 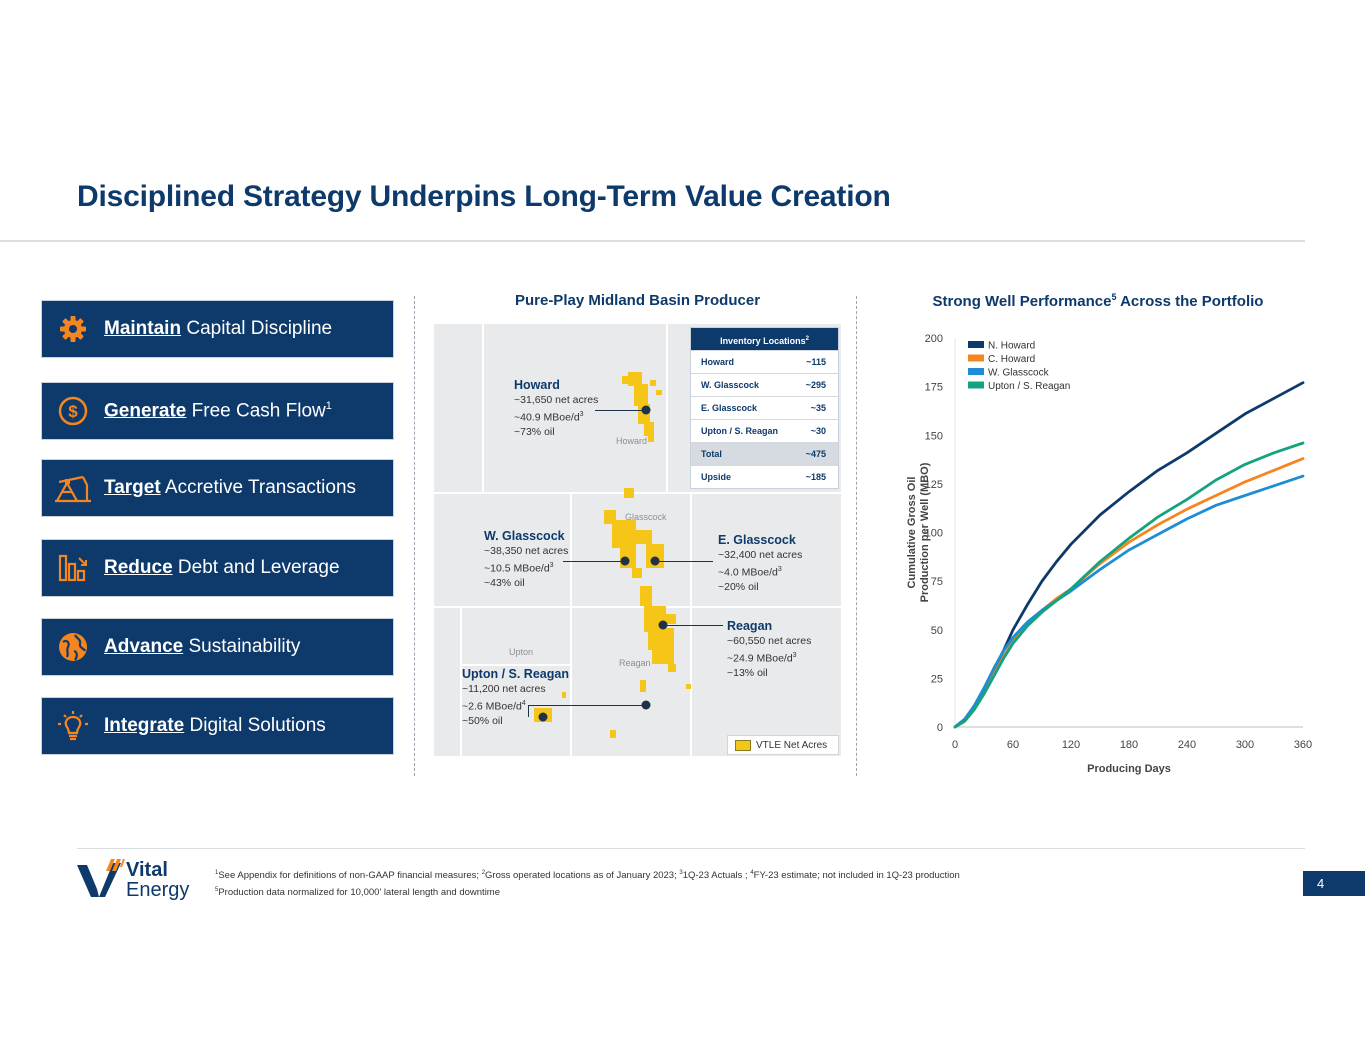 I want to click on footnote-number: 5, so click(x=217, y=890).